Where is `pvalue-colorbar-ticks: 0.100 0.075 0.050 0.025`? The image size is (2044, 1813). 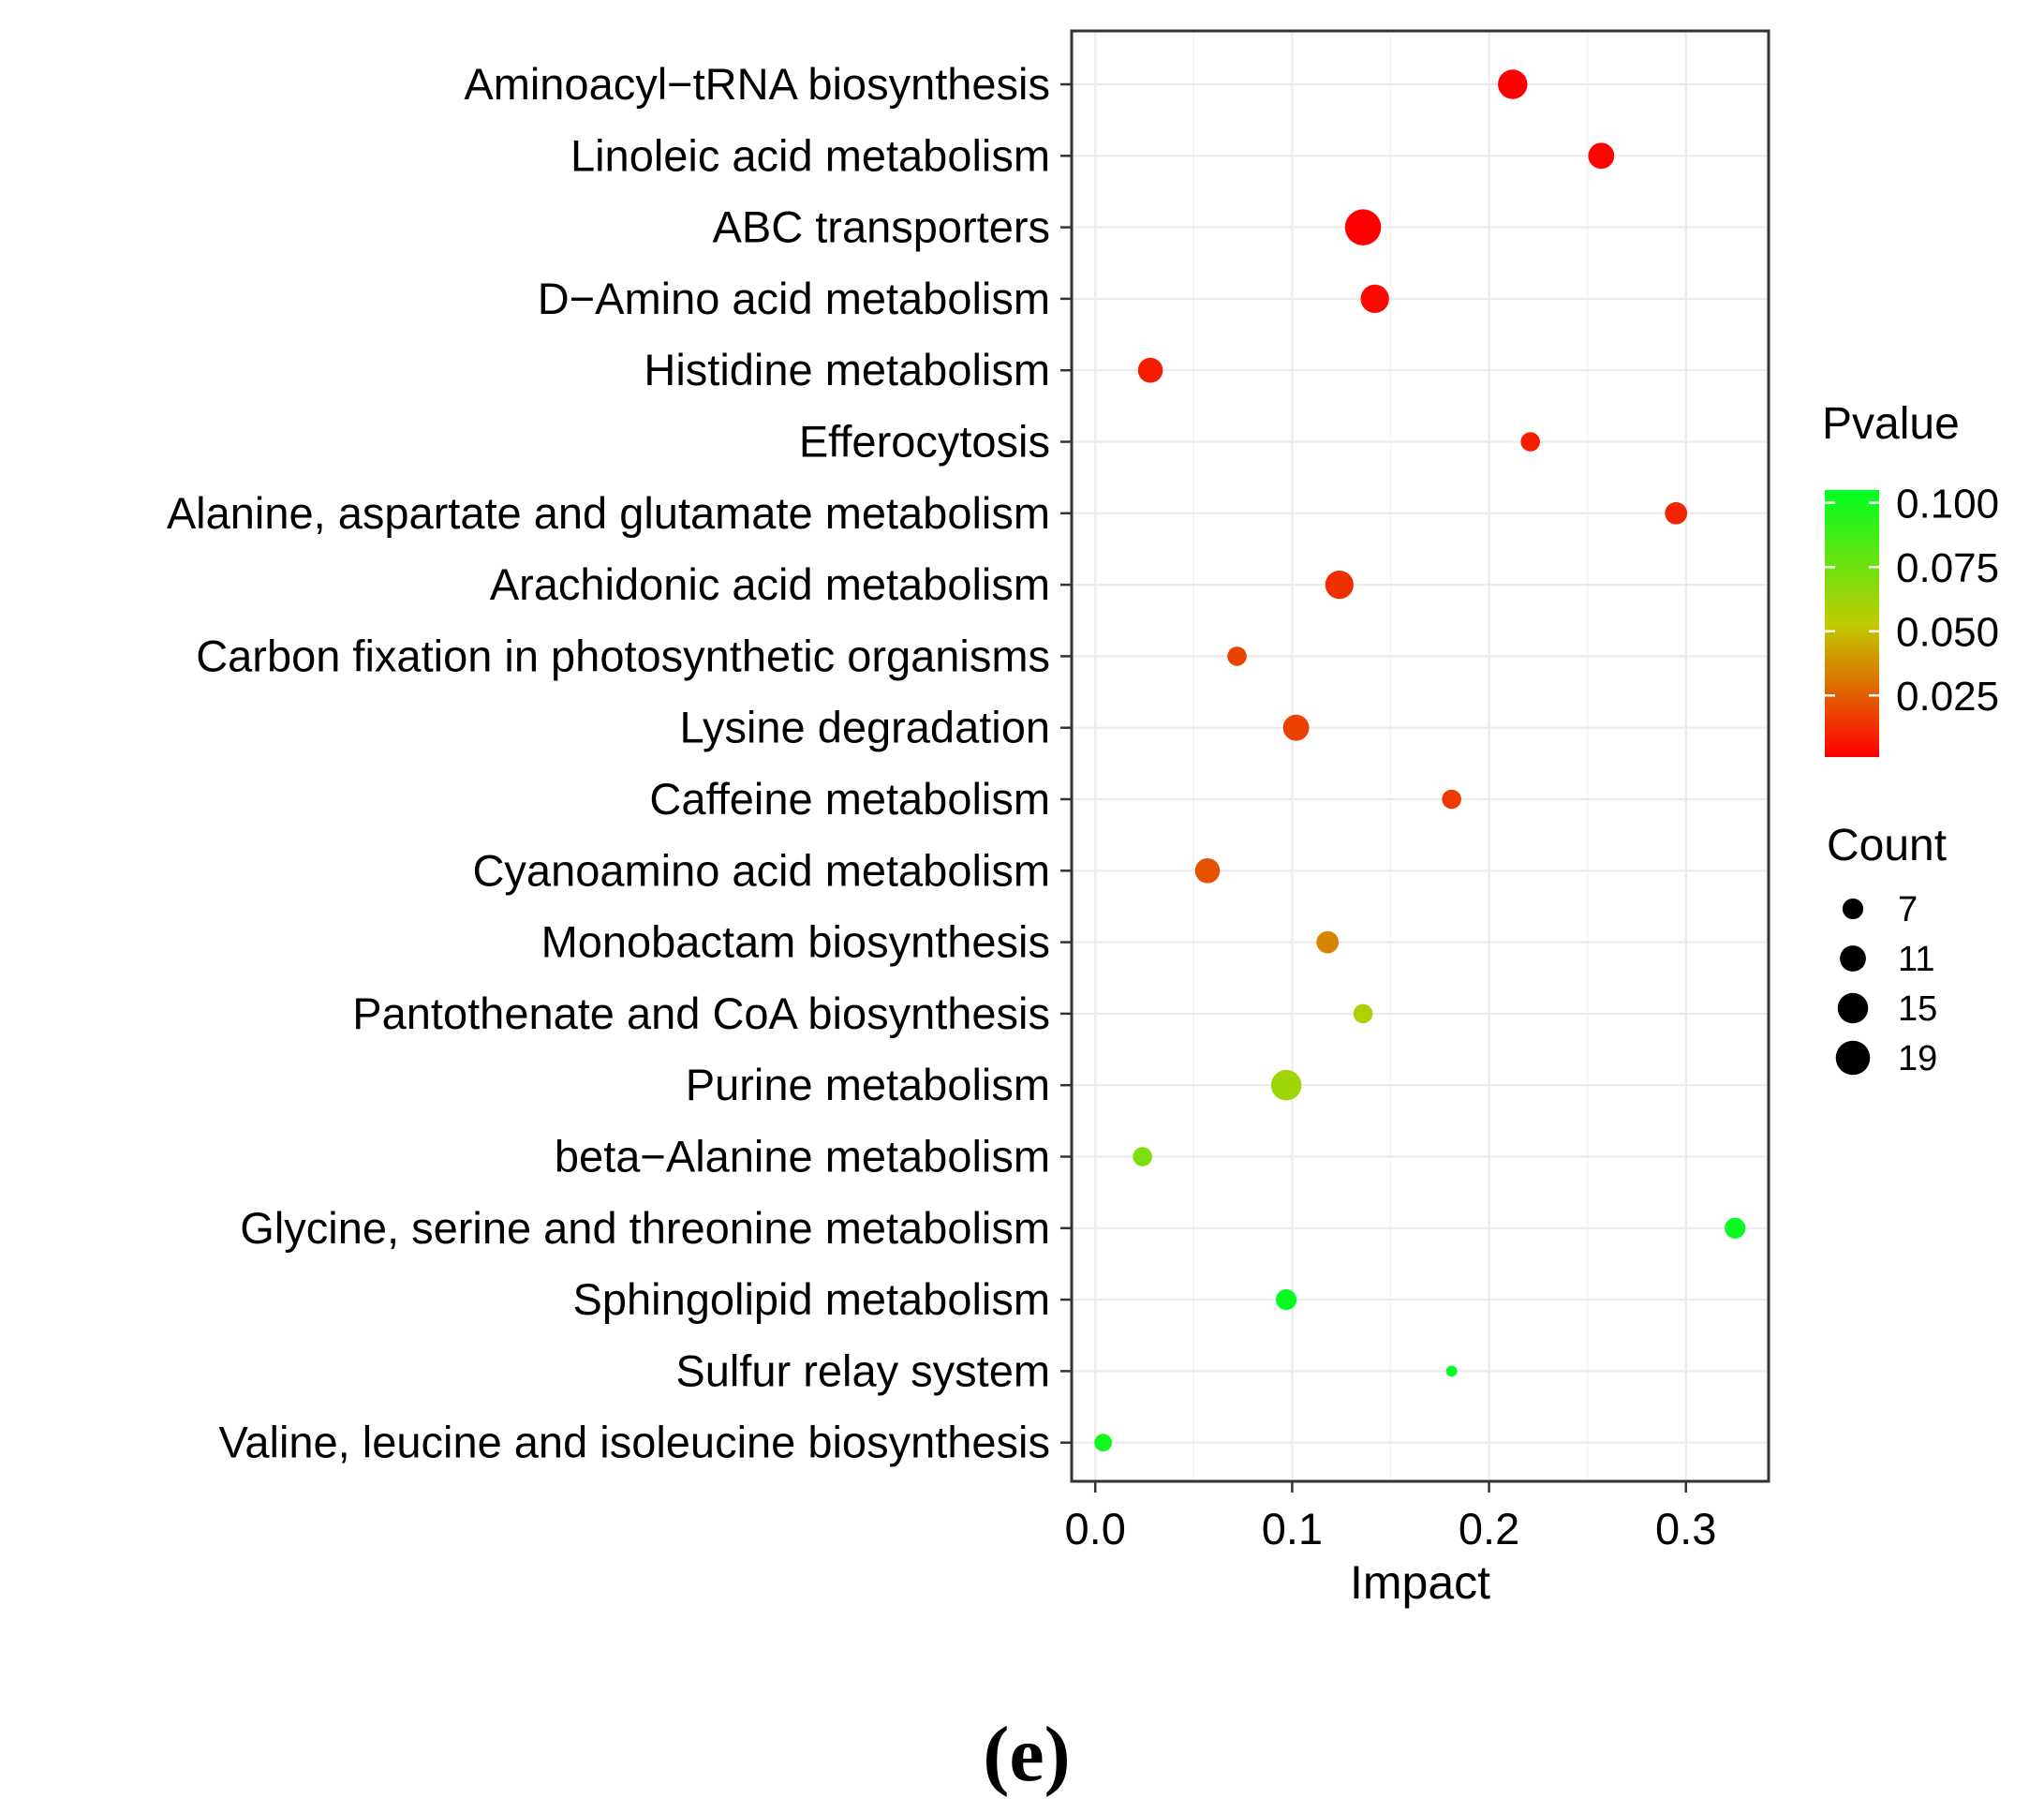 pvalue-colorbar-ticks: 0.100 0.075 0.050 0.025 is located at coordinates (1912, 601).